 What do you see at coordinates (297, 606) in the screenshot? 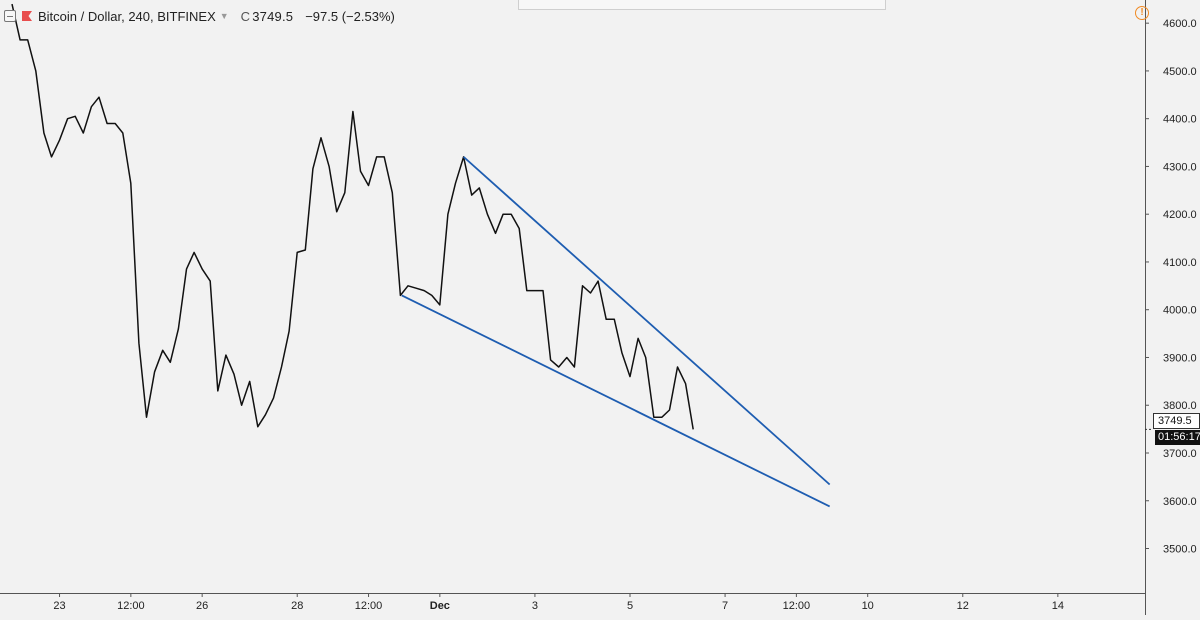
I see `x-tick-label: 28` at bounding box center [297, 606].